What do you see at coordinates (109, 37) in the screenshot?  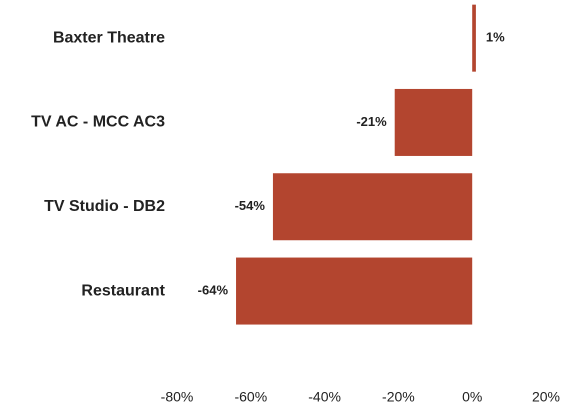 I see `y-tick-label: Baxter Theatre` at bounding box center [109, 37].